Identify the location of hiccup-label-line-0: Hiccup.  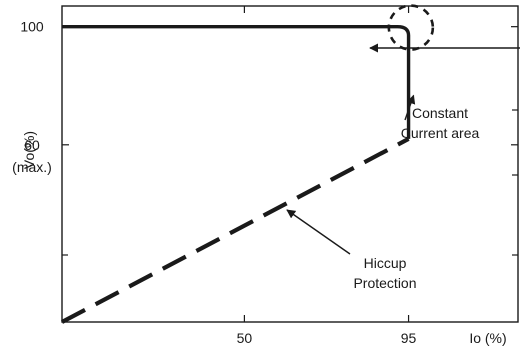
(385, 263).